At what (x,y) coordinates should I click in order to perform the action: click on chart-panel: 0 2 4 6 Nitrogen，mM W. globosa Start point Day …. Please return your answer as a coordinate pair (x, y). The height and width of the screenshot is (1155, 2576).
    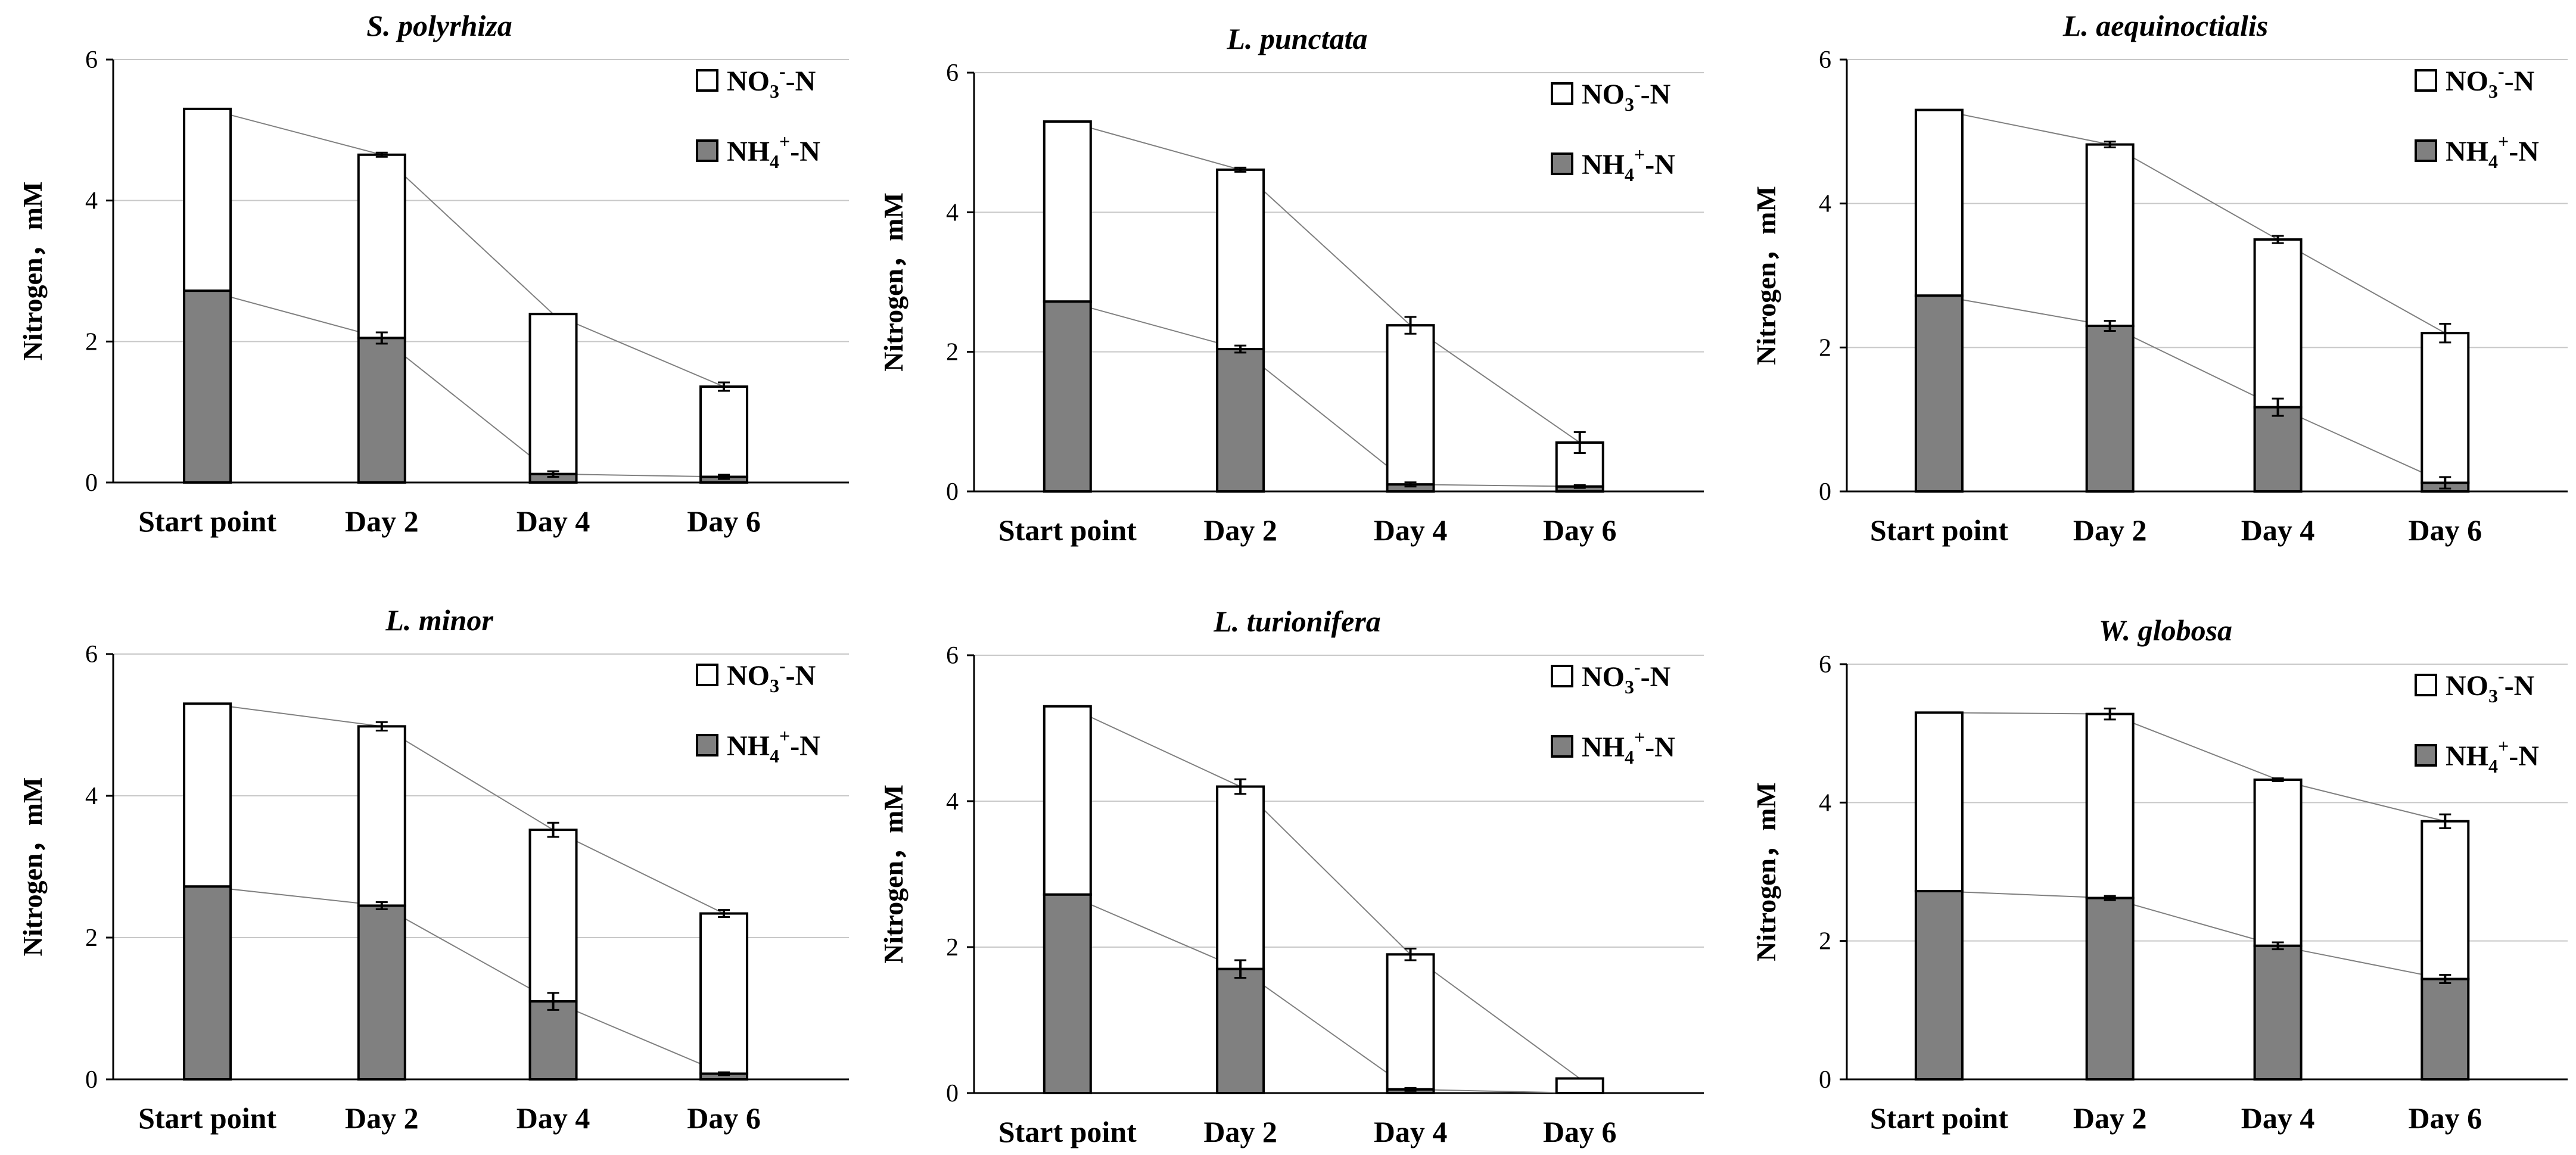
    Looking at the image, I should click on (2159, 874).